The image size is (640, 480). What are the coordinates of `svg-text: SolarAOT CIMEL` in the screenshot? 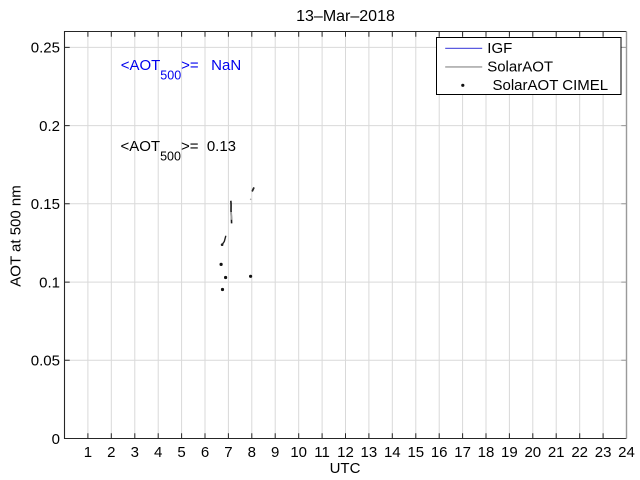 It's located at (551, 85).